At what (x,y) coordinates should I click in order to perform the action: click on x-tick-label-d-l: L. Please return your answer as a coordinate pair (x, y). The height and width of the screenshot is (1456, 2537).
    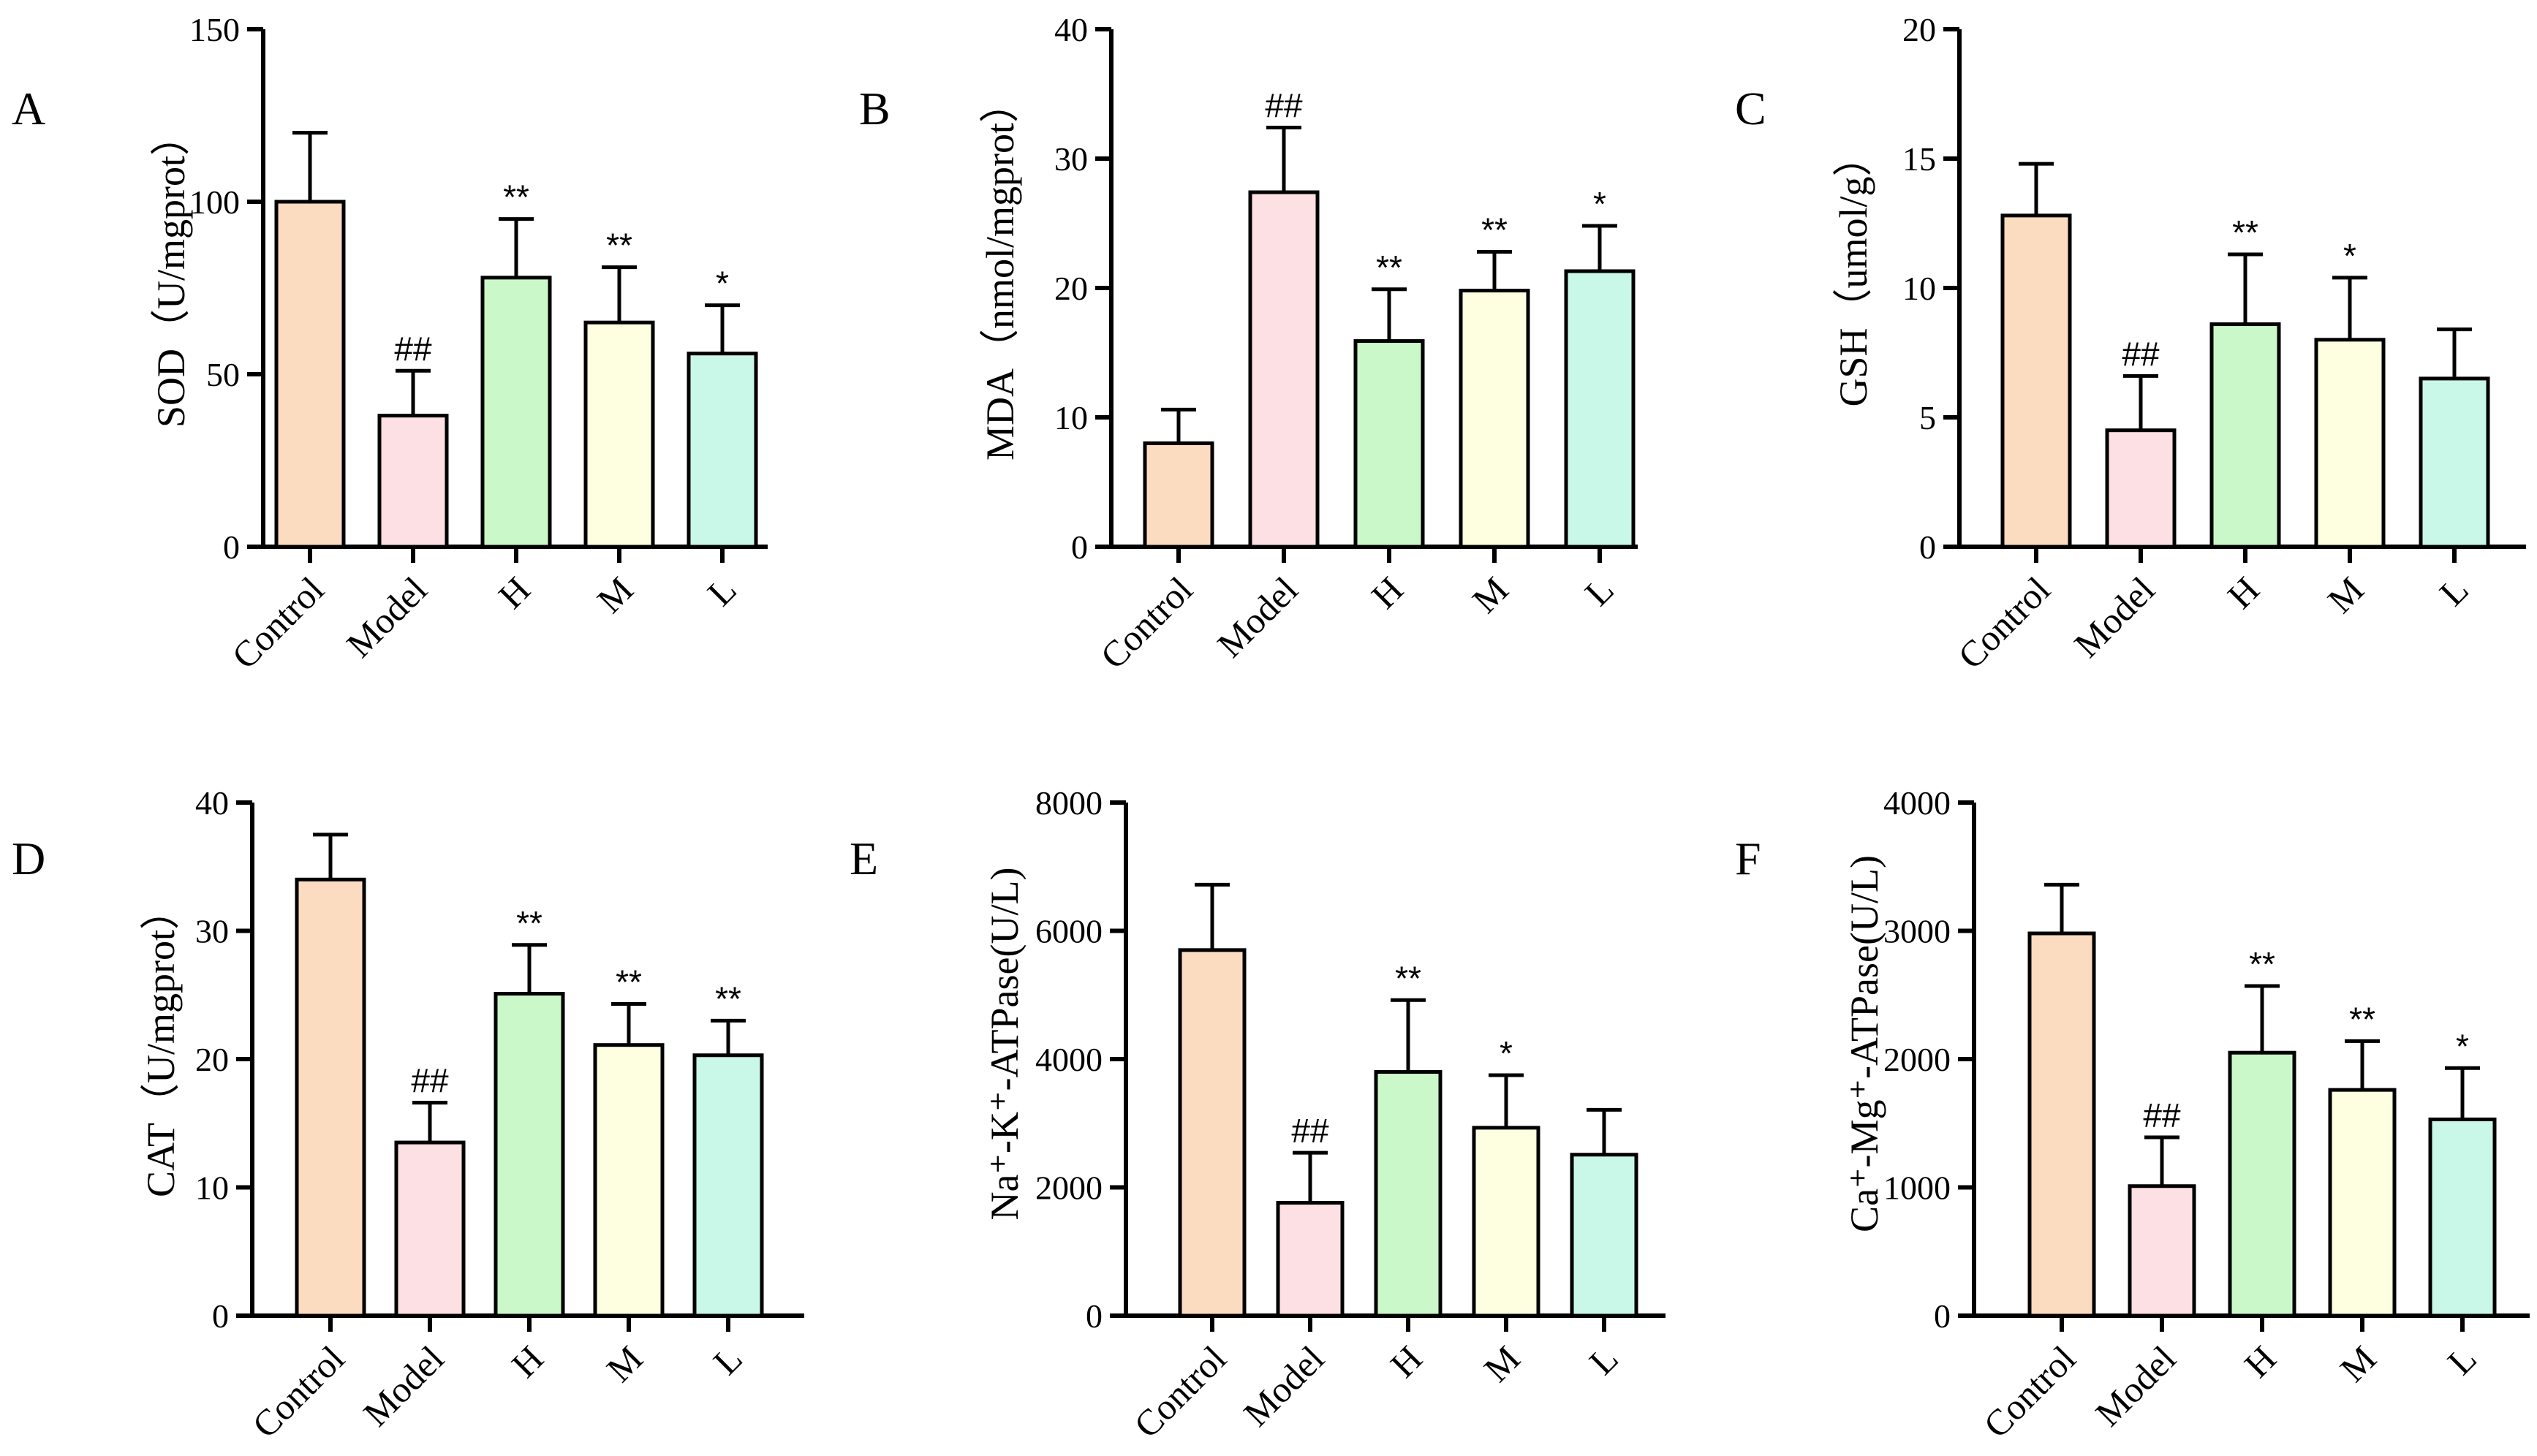
    Looking at the image, I should click on (728, 1360).